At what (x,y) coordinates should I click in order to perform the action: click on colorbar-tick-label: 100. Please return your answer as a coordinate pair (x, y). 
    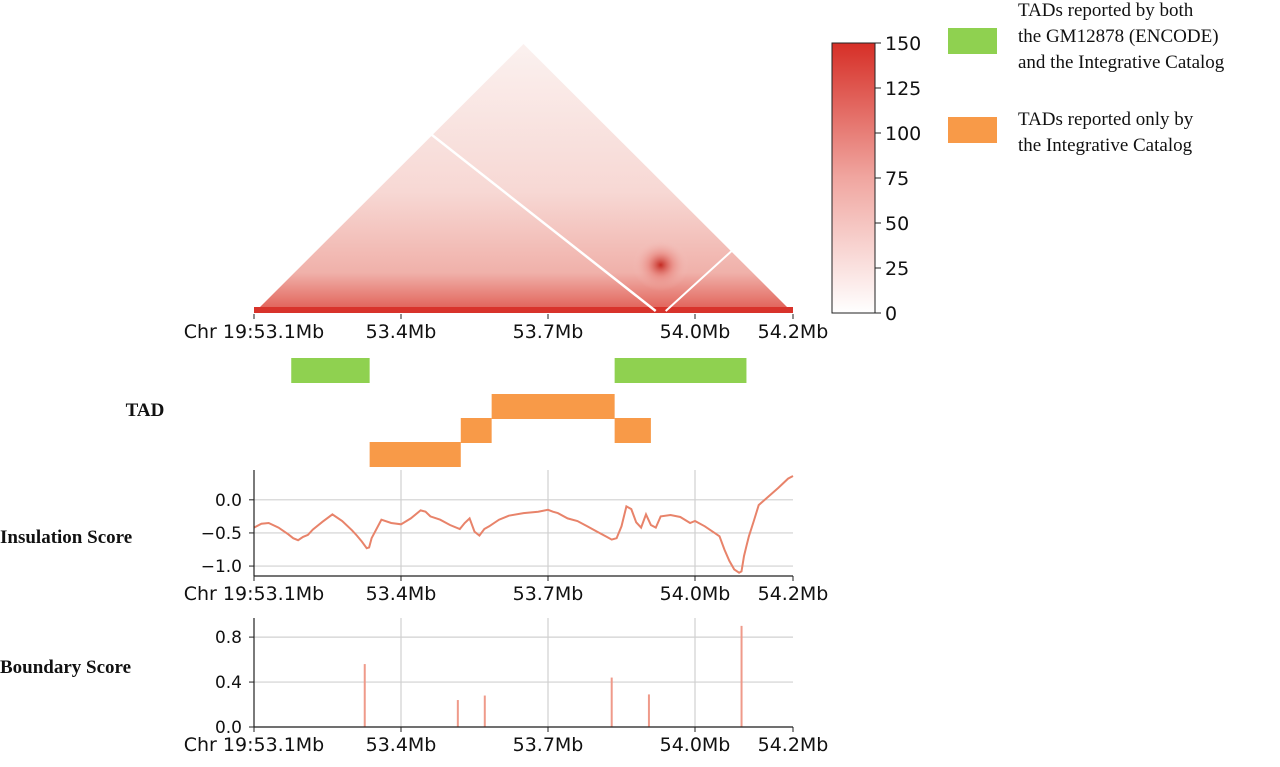
    Looking at the image, I should click on (903, 134).